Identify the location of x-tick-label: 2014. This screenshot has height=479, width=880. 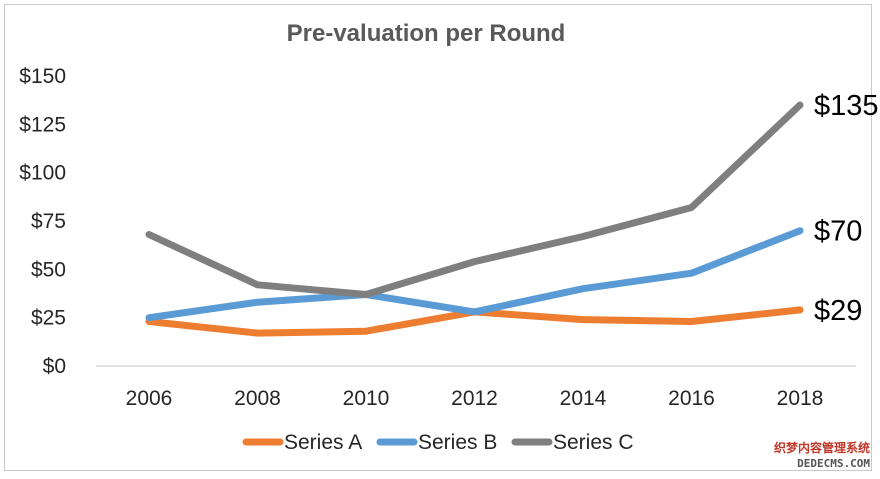
(583, 398).